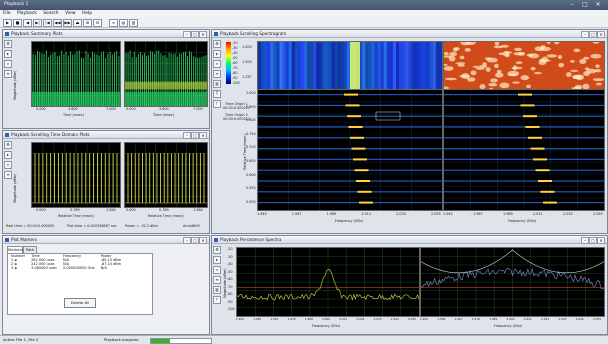 This screenshot has width=608, height=344. What do you see at coordinates (133, 23) in the screenshot?
I see `toolbar-button-12: ▥` at bounding box center [133, 23].